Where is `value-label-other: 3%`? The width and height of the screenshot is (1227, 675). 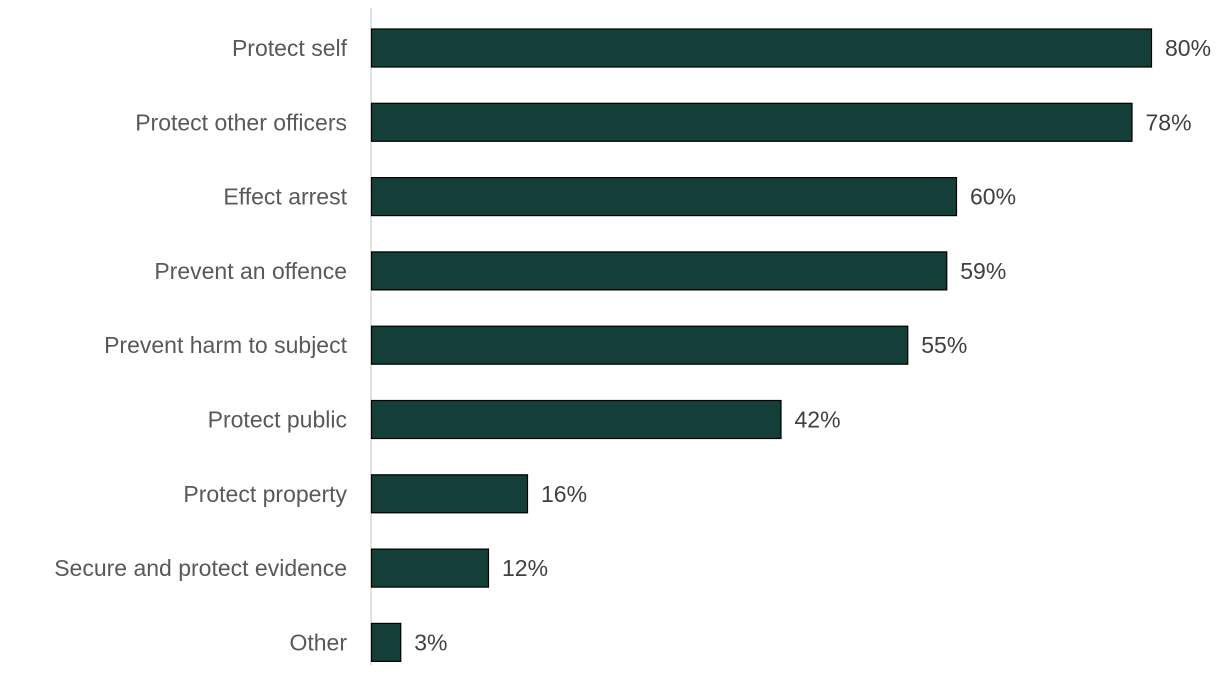 value-label-other: 3% is located at coordinates (430, 642).